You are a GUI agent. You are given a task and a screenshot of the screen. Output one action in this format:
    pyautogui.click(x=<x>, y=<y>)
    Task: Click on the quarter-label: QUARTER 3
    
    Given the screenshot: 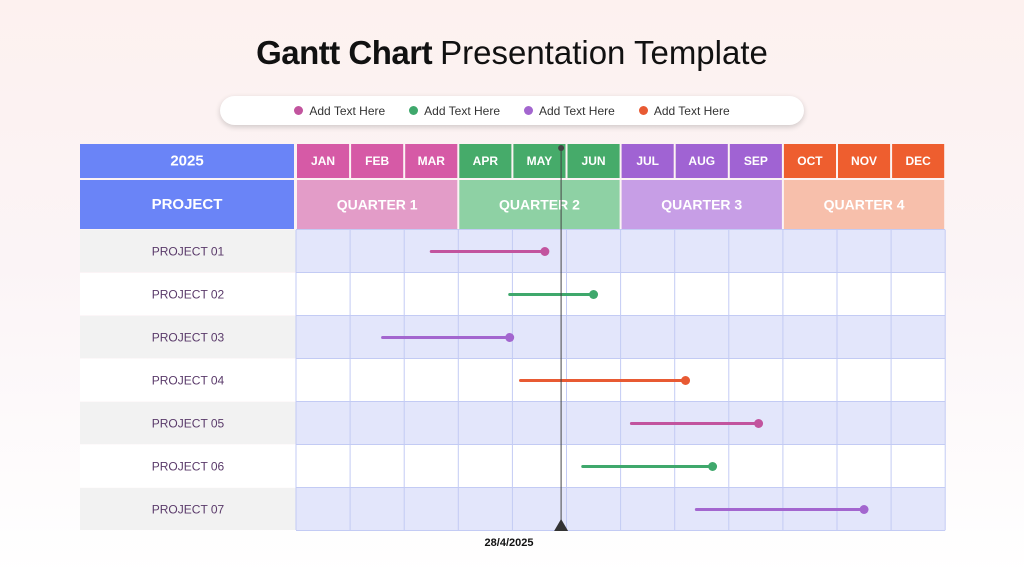 What is the action you would take?
    pyautogui.click(x=701, y=205)
    